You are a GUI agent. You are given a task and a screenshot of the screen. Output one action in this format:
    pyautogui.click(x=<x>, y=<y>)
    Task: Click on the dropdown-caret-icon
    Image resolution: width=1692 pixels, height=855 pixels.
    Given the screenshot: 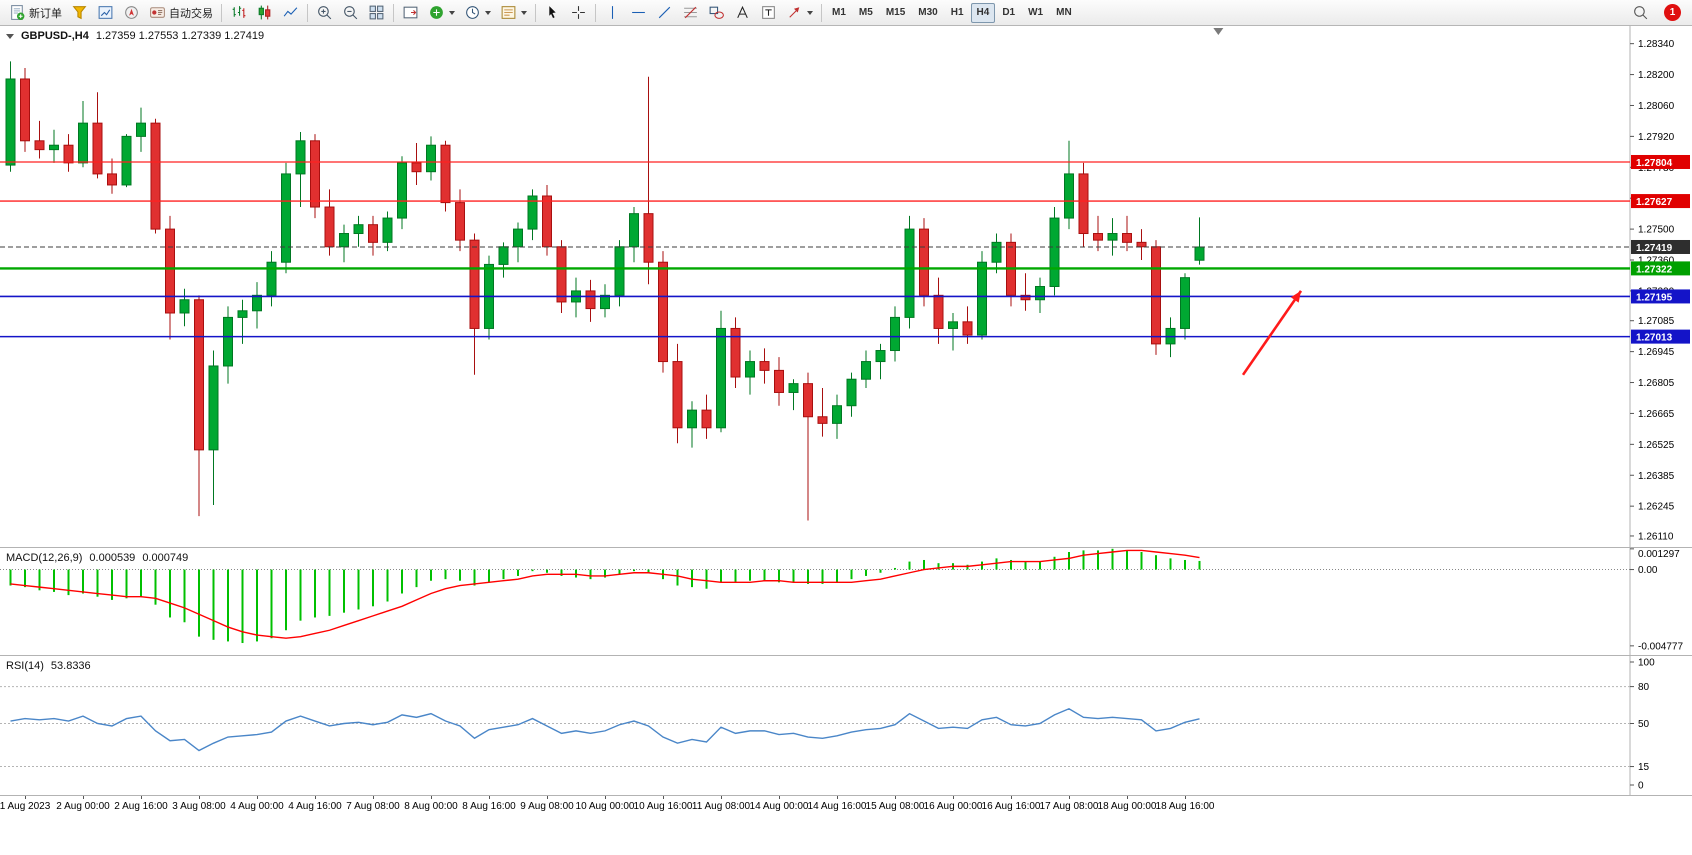 What is the action you would take?
    pyautogui.click(x=810, y=12)
    